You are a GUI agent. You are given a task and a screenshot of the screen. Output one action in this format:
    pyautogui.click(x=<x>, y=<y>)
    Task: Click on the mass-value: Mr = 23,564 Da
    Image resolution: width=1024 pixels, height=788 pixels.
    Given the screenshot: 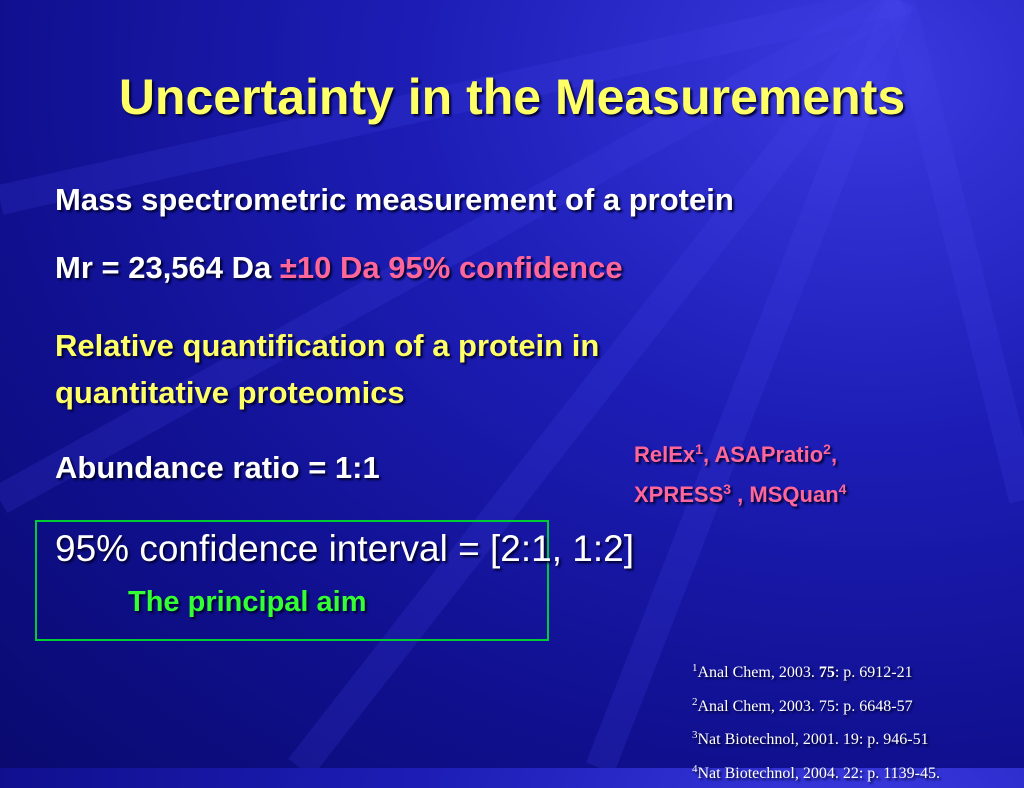 What is the action you would take?
    pyautogui.click(x=163, y=267)
    